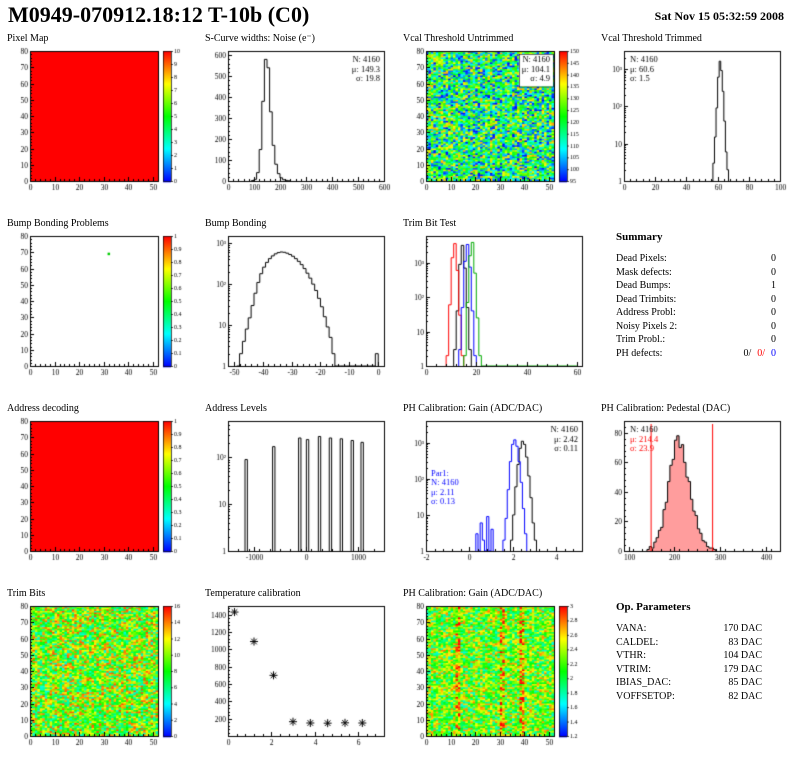  I want to click on panel-title: Vcal Threshold Trimmed, so click(651, 38).